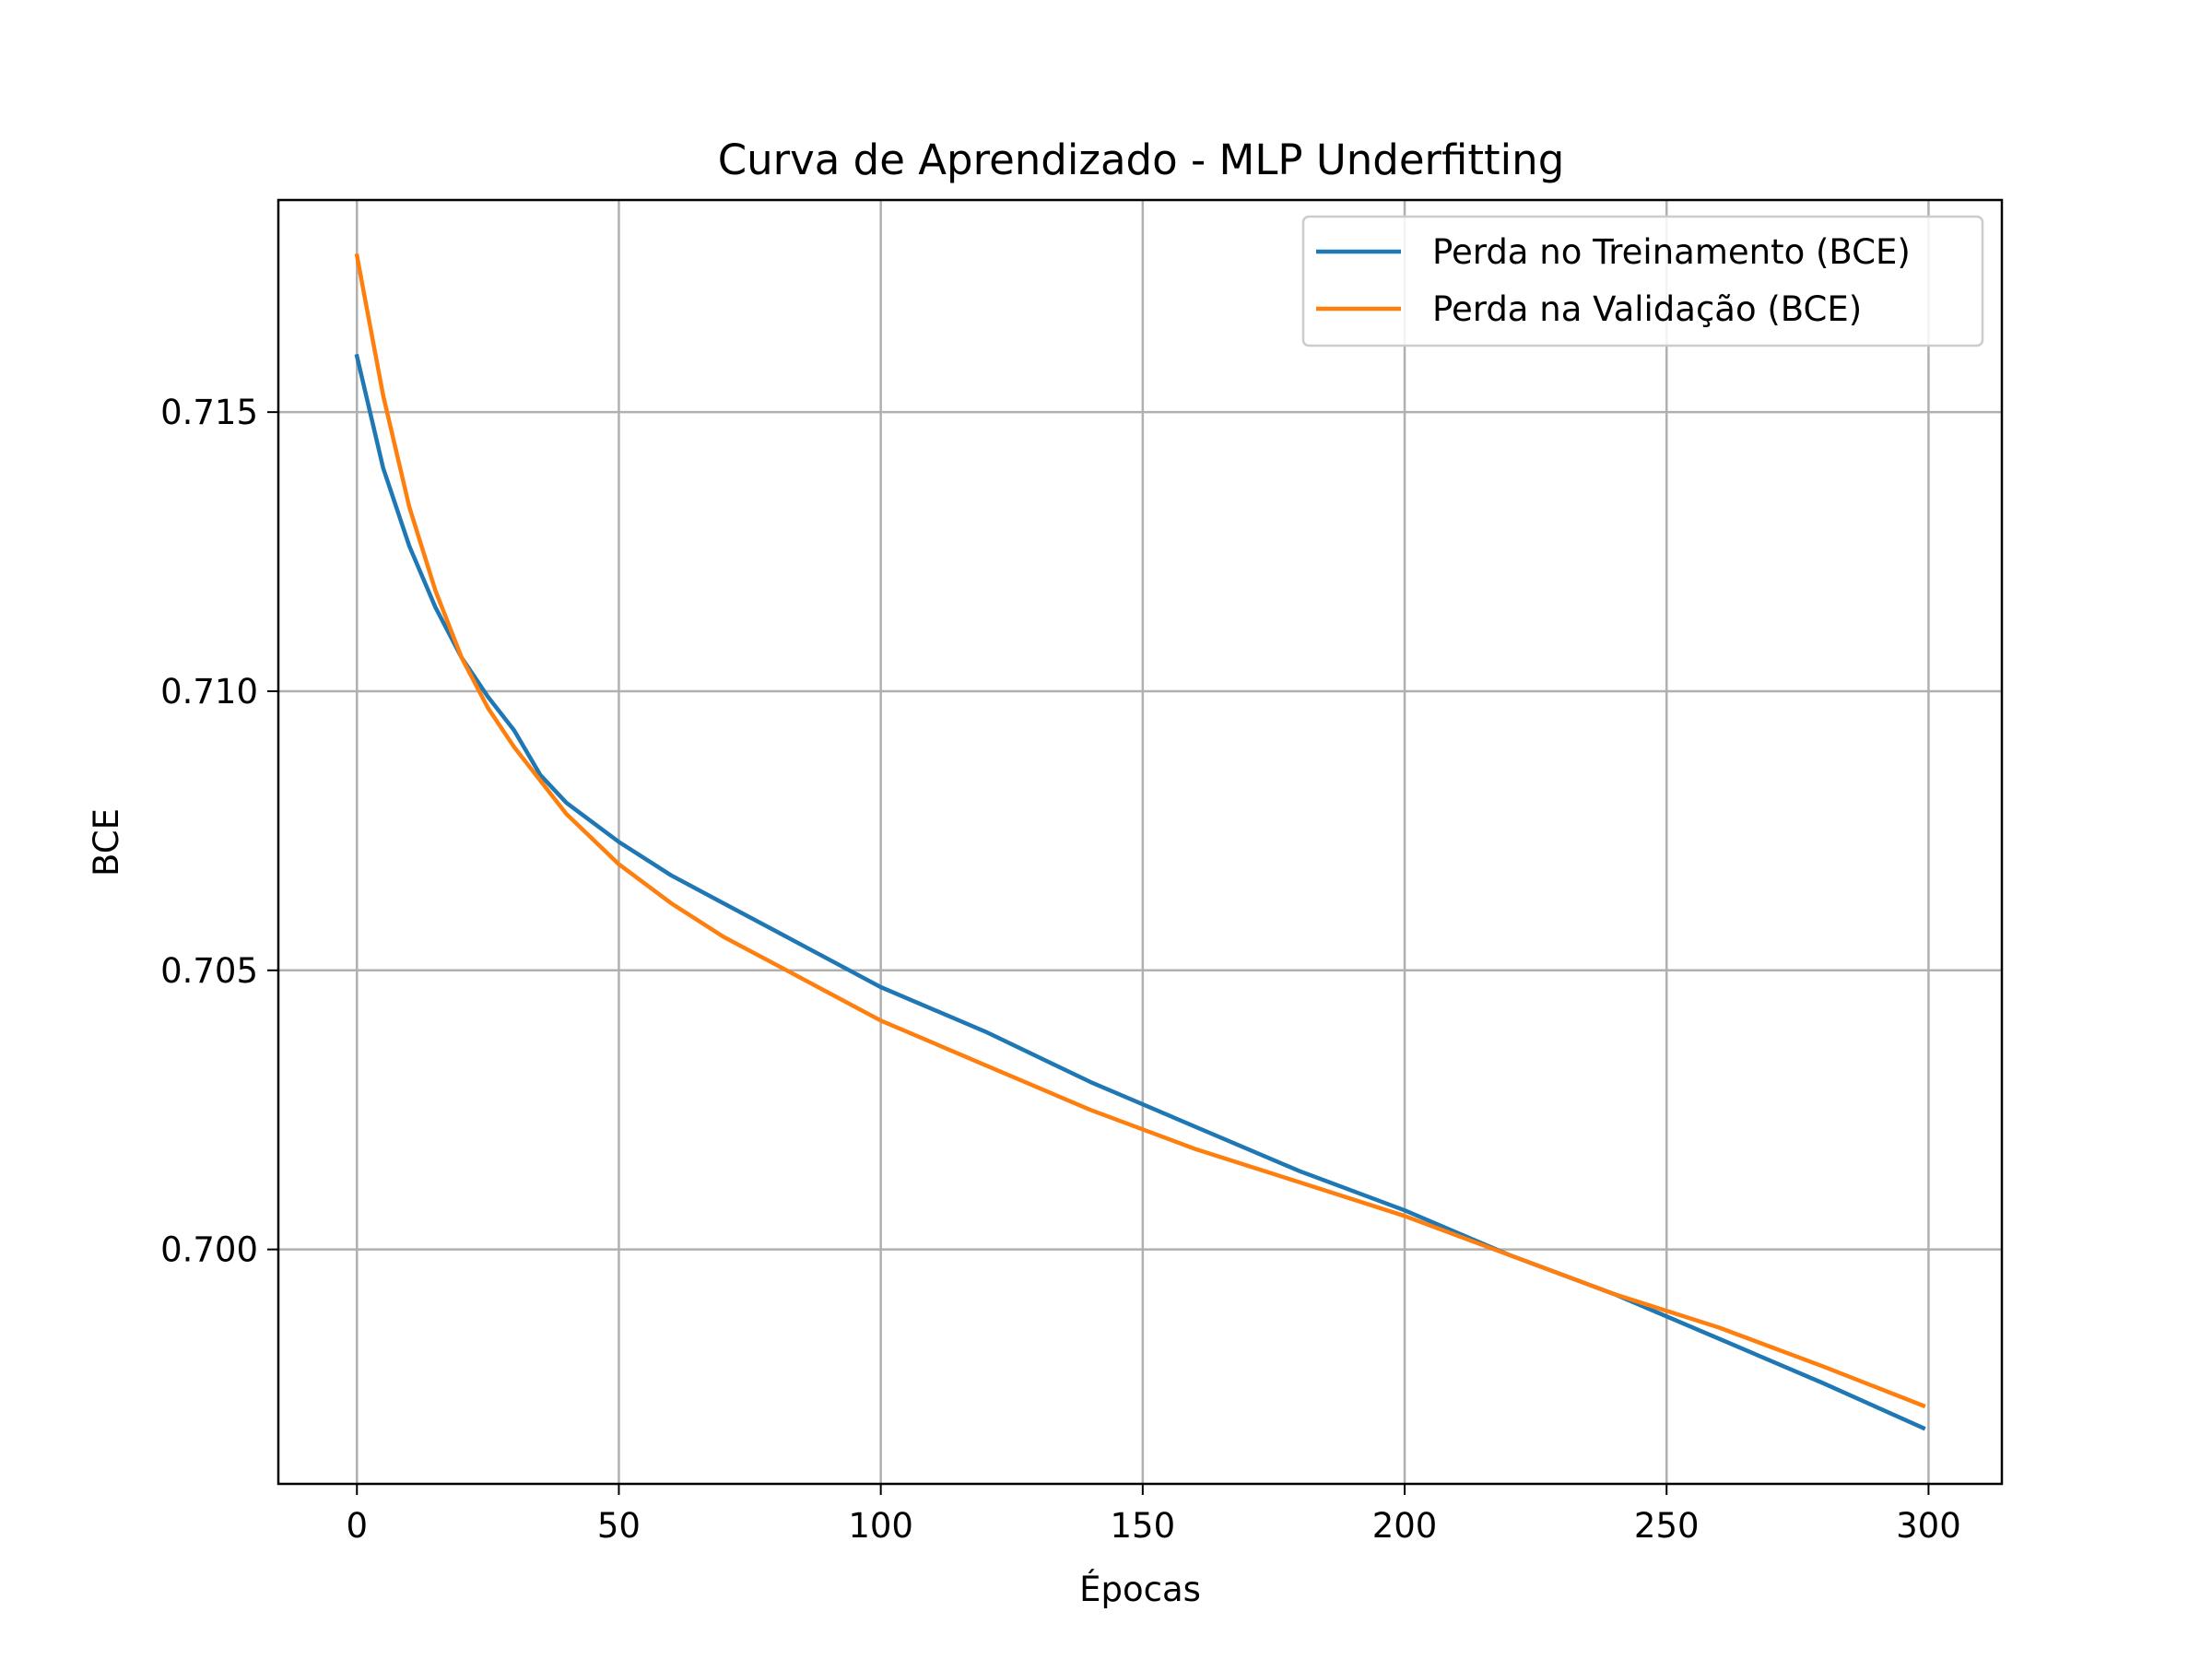 Image resolution: width=2212 pixels, height=1659 pixels. I want to click on x-tick-label: 200, so click(1405, 1526).